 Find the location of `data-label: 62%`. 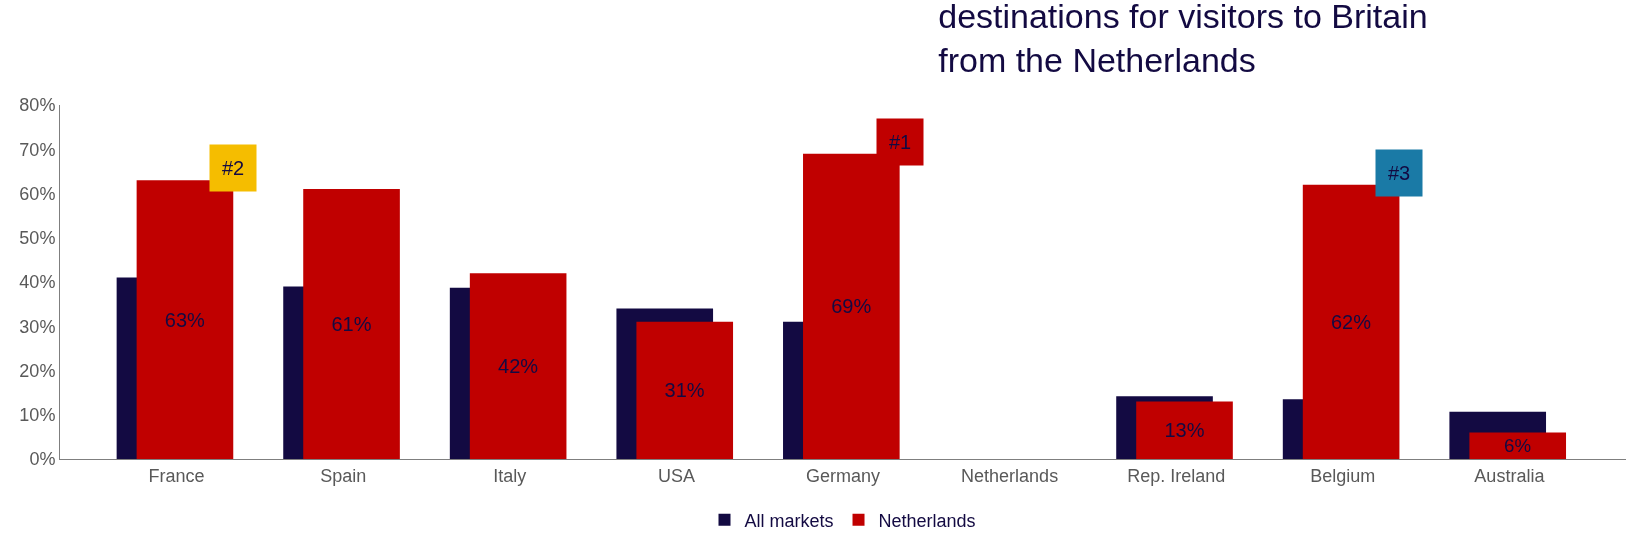

data-label: 62% is located at coordinates (1351, 321).